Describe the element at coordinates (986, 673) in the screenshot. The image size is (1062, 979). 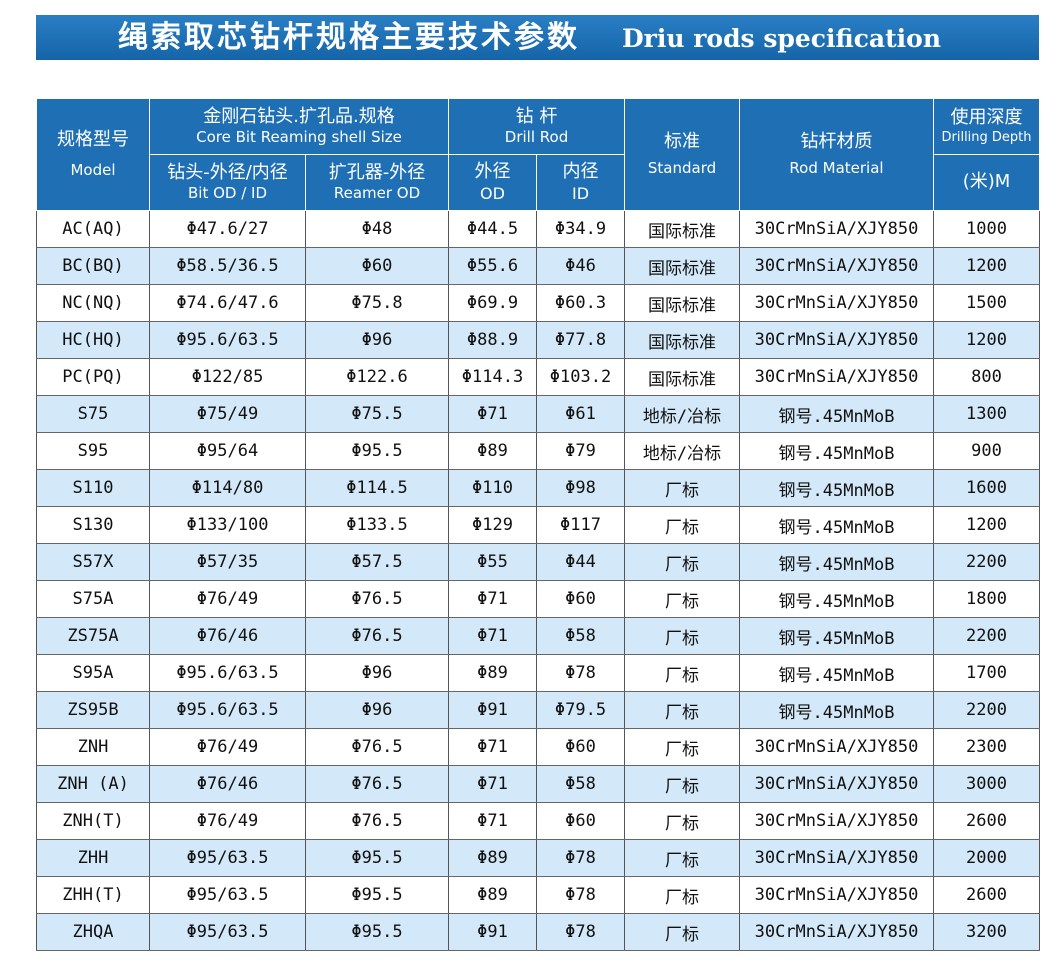
I see `cell-depth: 1700` at that location.